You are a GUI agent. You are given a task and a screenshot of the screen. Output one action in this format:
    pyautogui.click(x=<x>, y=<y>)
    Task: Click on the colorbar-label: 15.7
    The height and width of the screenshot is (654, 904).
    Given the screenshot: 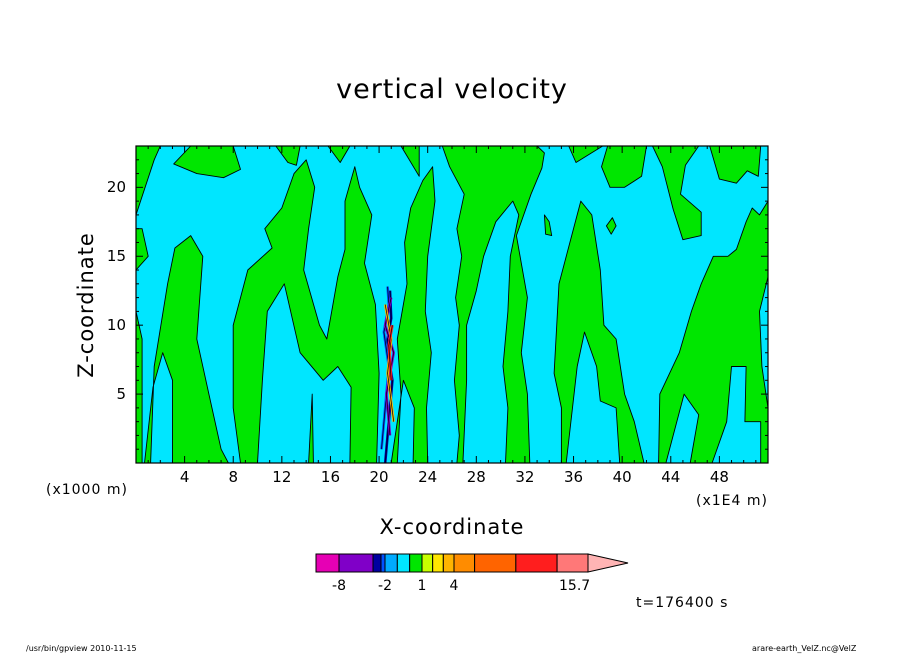 What is the action you would take?
    pyautogui.click(x=575, y=586)
    